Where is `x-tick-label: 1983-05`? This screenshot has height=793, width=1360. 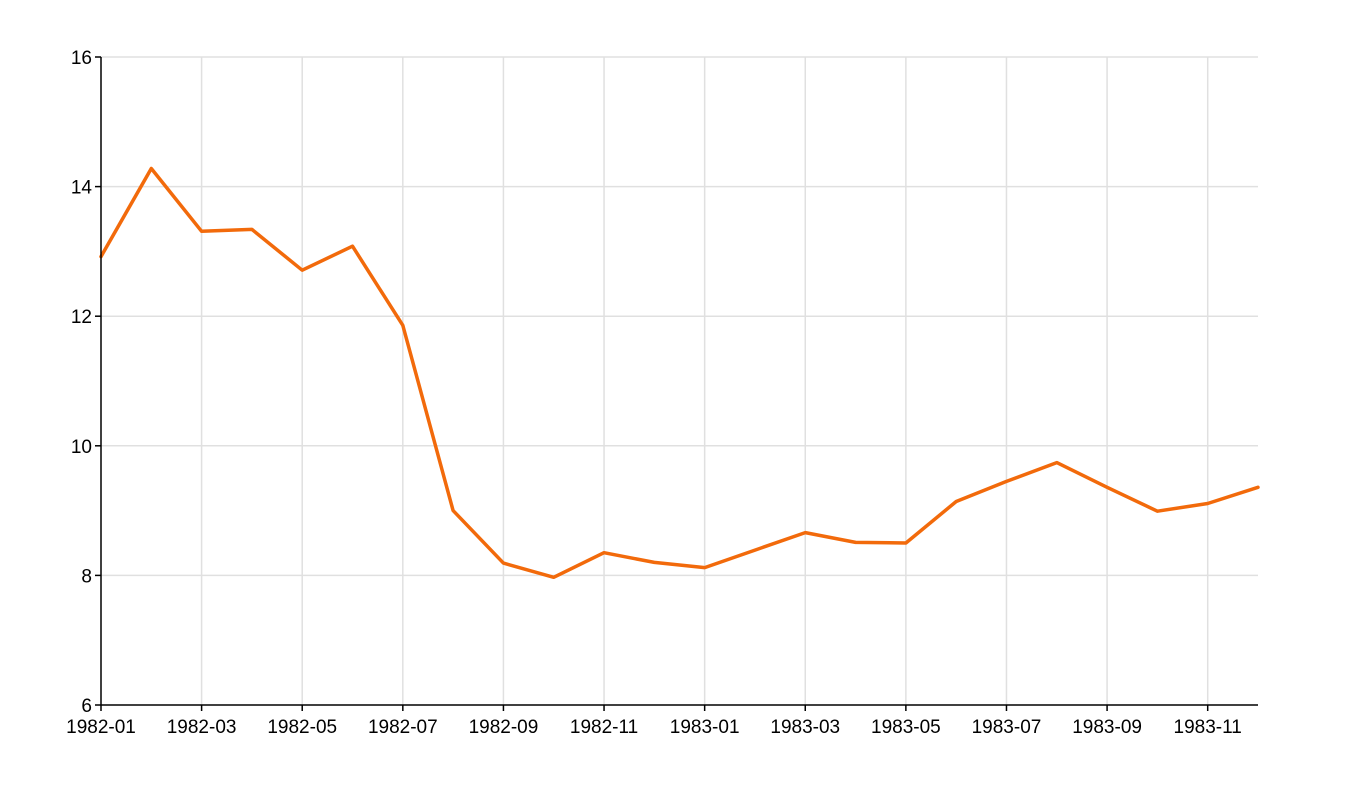 x-tick-label: 1983-05 is located at coordinates (906, 727).